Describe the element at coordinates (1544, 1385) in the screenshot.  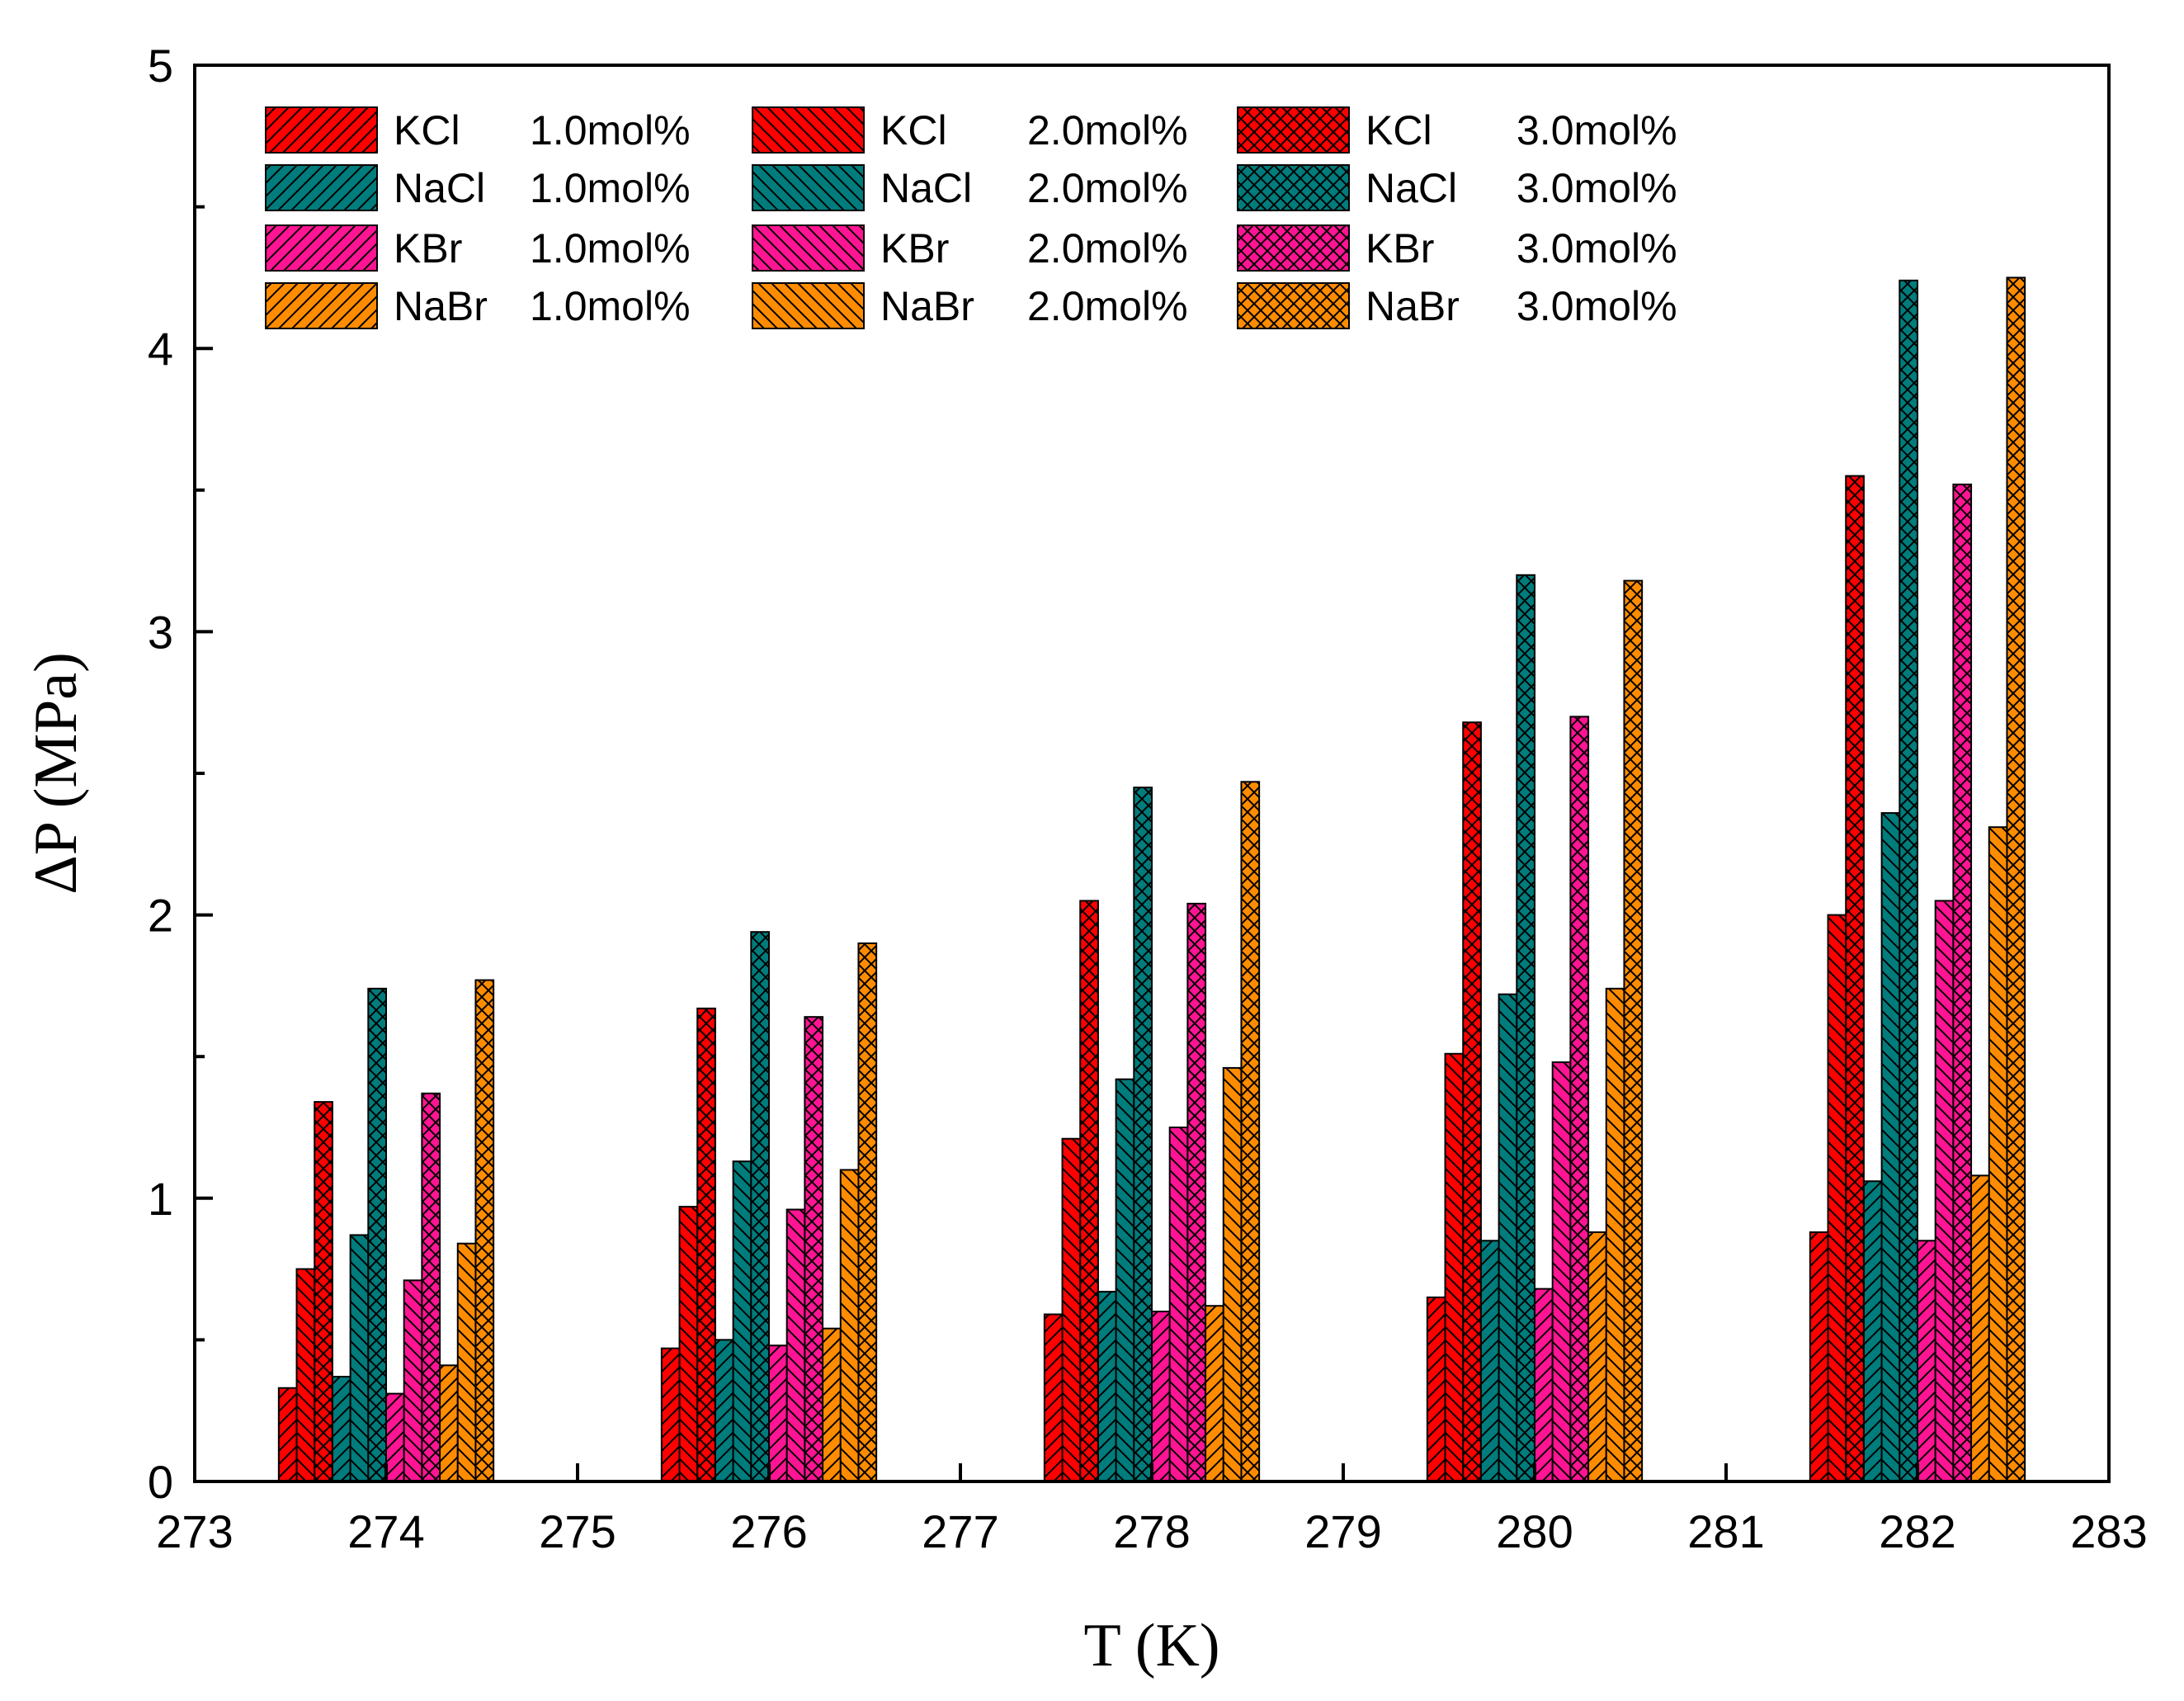
I see `bar-kbr-1.0-280` at that location.